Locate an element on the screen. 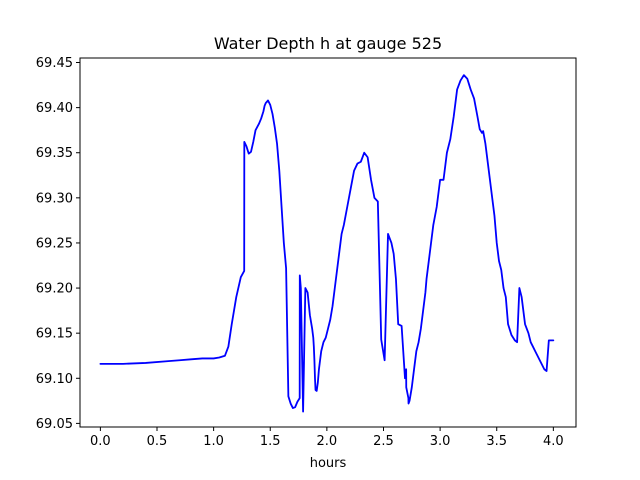 Image resolution: width=640 pixels, height=480 pixels. x-axis-label: hours is located at coordinates (328, 463).